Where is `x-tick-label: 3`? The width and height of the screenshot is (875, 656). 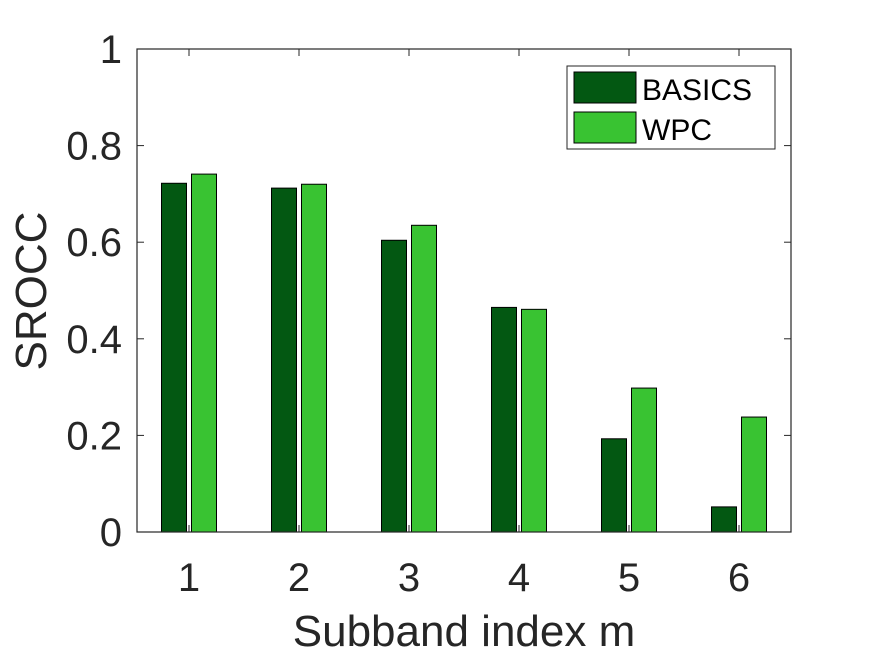
x-tick-label: 3 is located at coordinates (409, 578).